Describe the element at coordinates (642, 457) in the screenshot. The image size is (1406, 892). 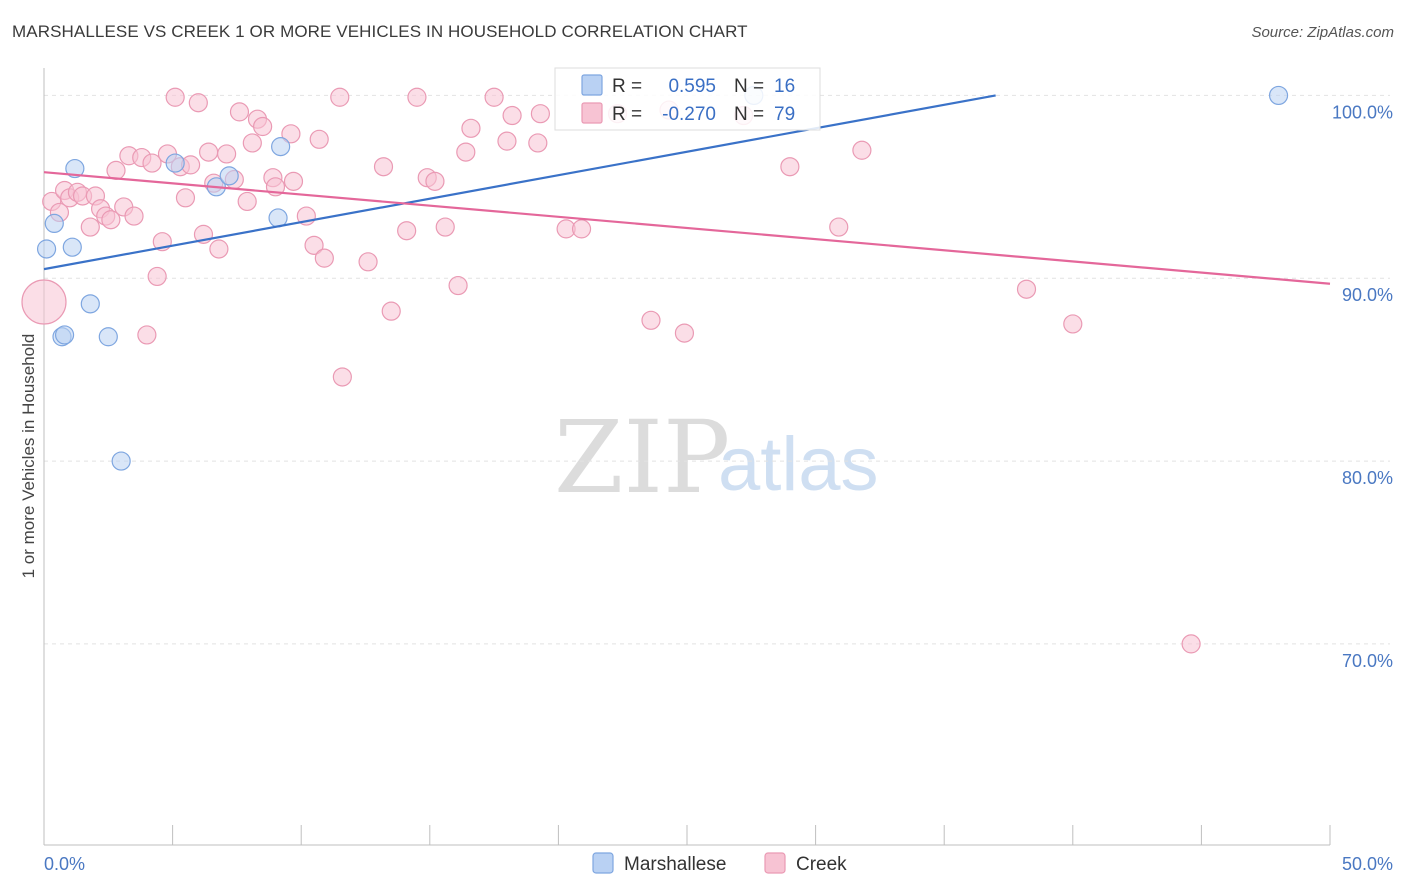
I see `watermark-zip: ZIP` at that location.